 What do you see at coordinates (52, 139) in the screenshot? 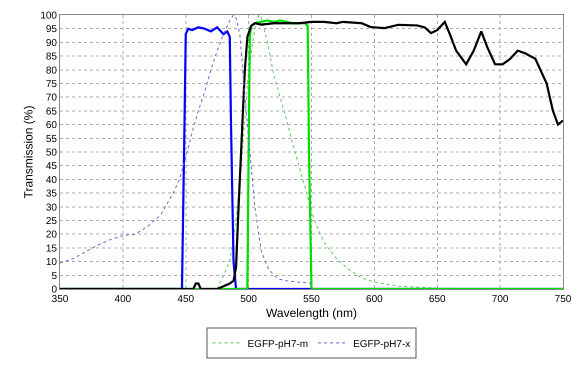
I see `y-tick-label: 55` at bounding box center [52, 139].